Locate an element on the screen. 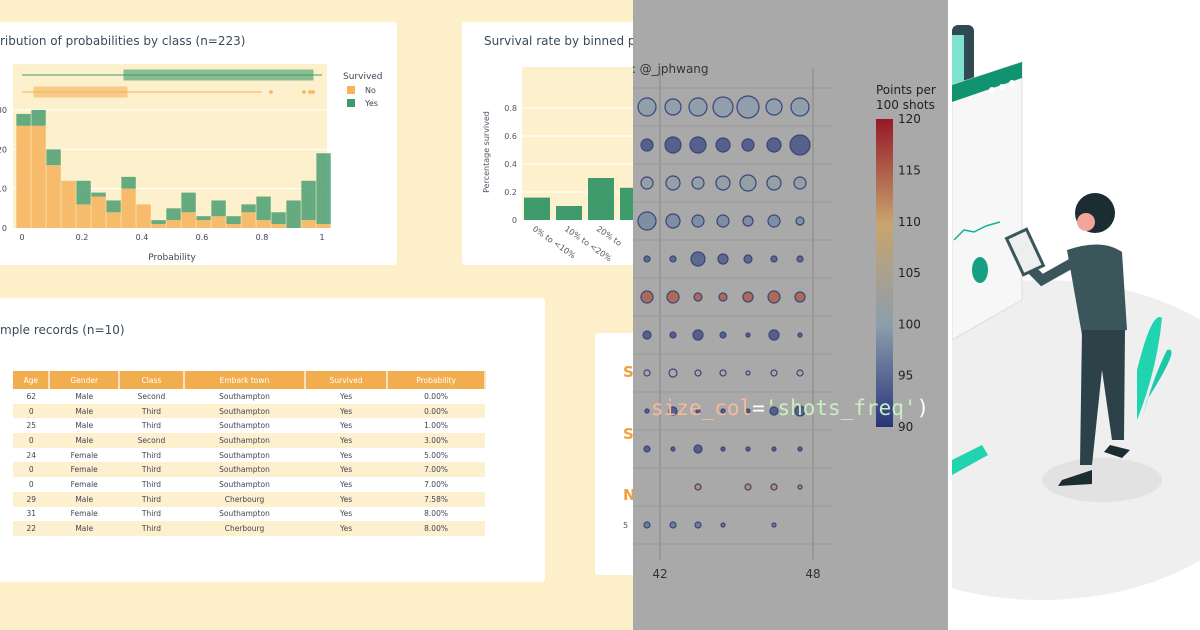 This screenshot has height=630, width=1200. table-row: 0 Male Third Southampton Yes 0.00% is located at coordinates (249, 411).